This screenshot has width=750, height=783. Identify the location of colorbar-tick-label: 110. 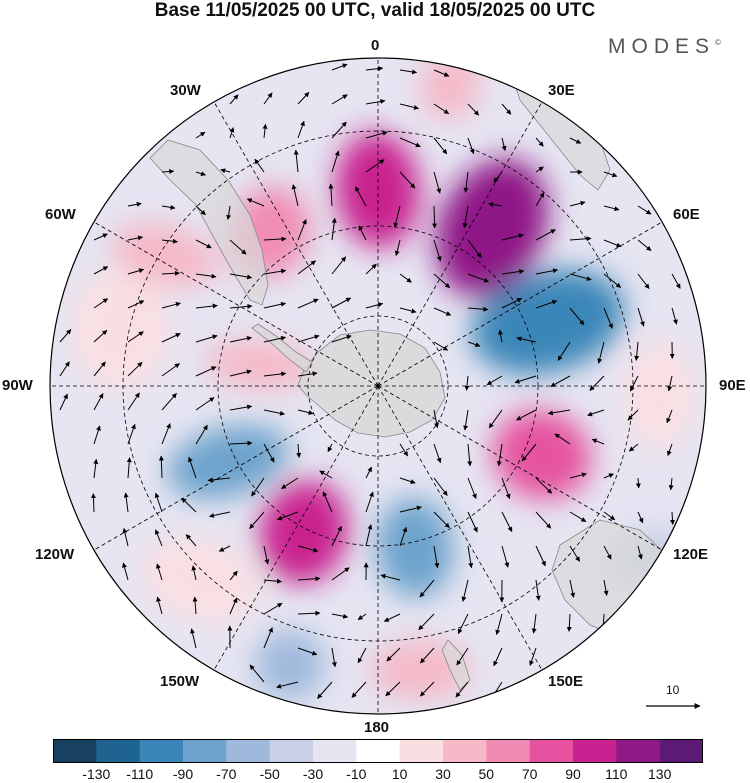
(616, 774).